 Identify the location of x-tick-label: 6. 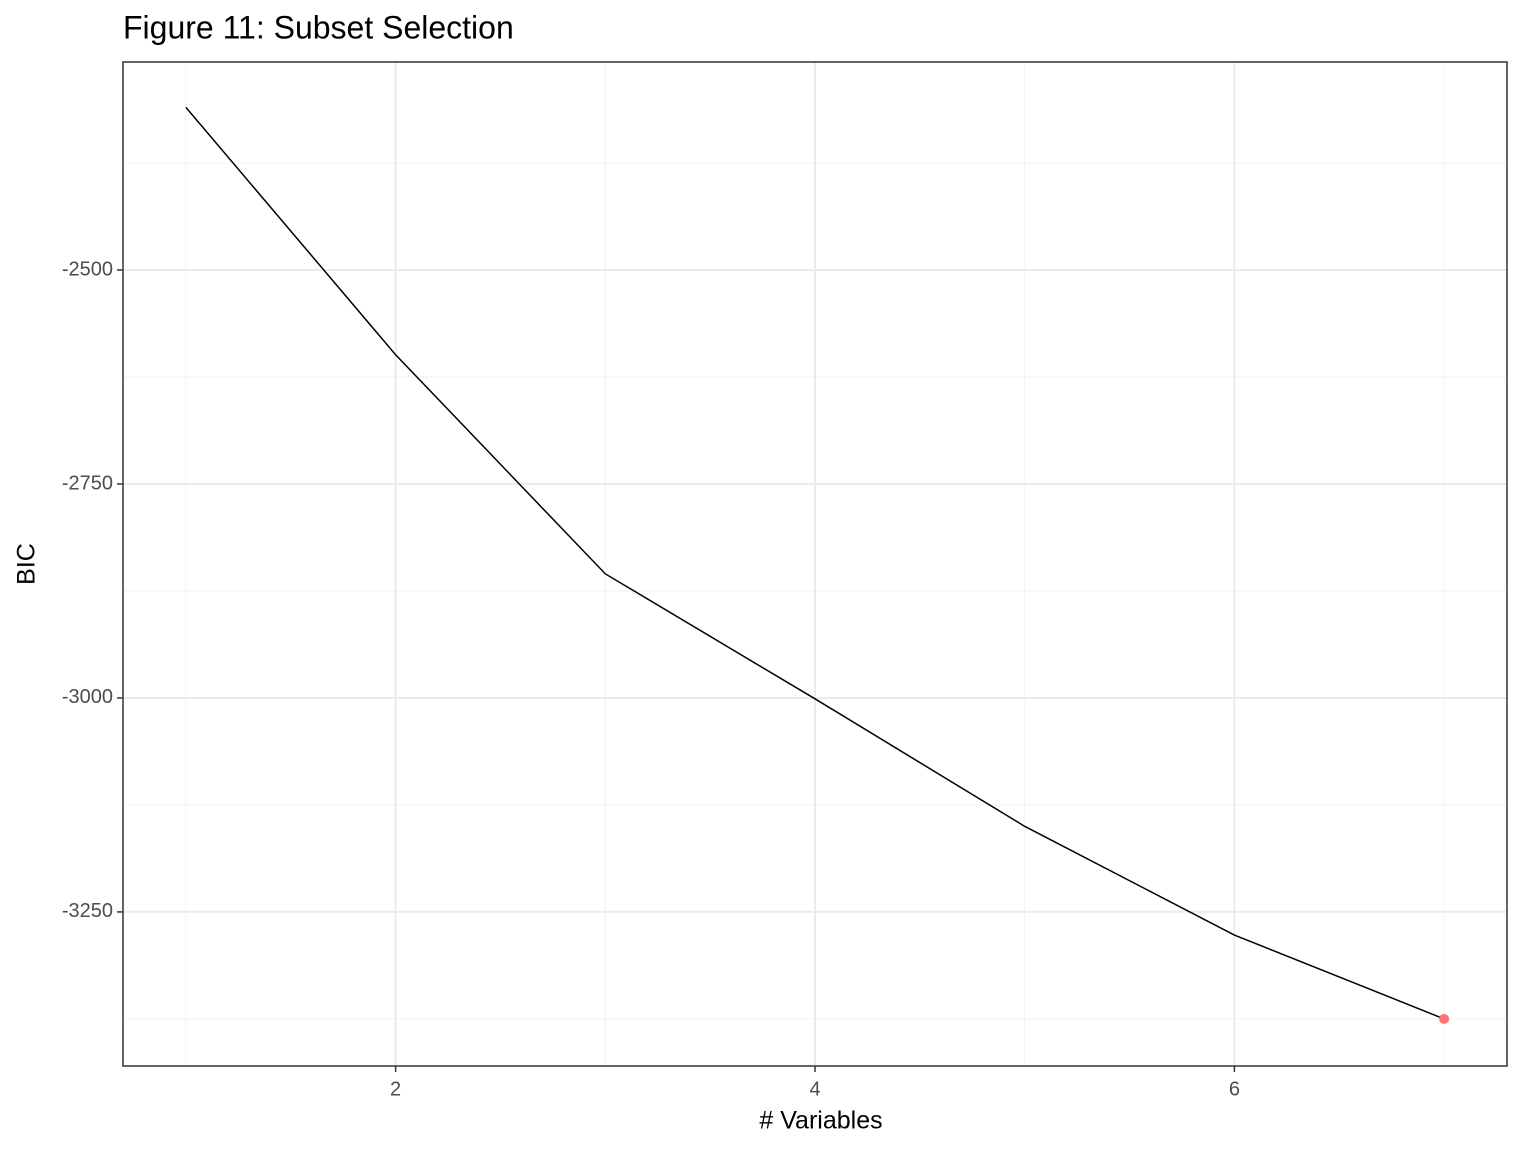
(1234, 1089).